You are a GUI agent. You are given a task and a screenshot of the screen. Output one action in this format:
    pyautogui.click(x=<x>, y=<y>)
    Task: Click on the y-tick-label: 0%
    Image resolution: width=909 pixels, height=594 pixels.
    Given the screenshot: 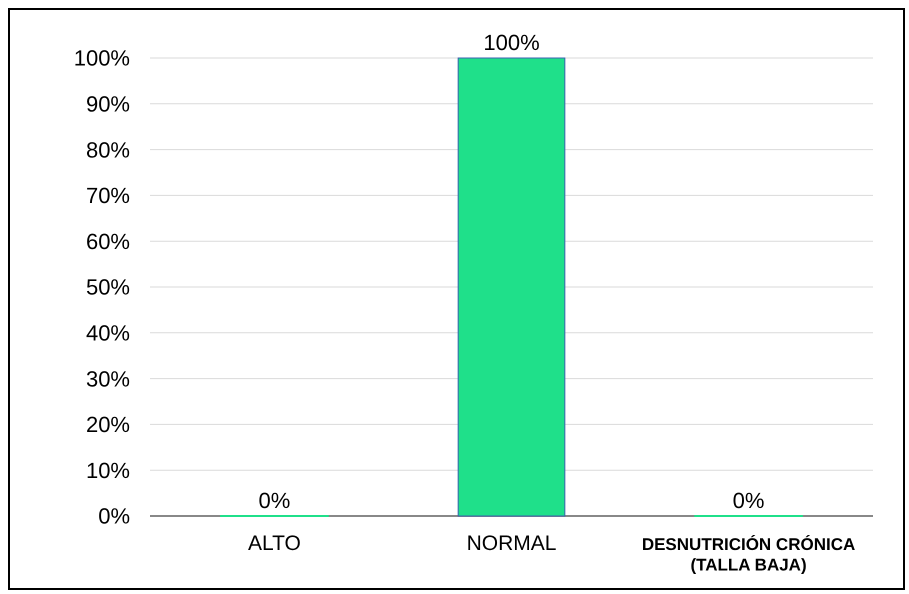 What is the action you would take?
    pyautogui.click(x=114, y=516)
    